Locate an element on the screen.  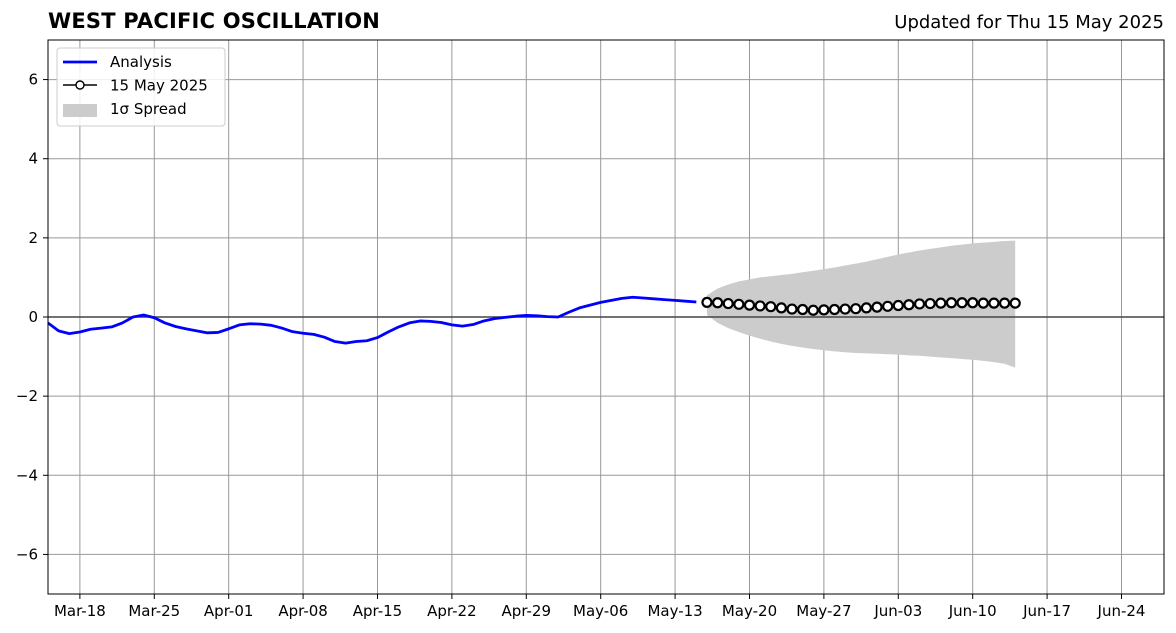
legend-label: Analysis is located at coordinates (141, 62).